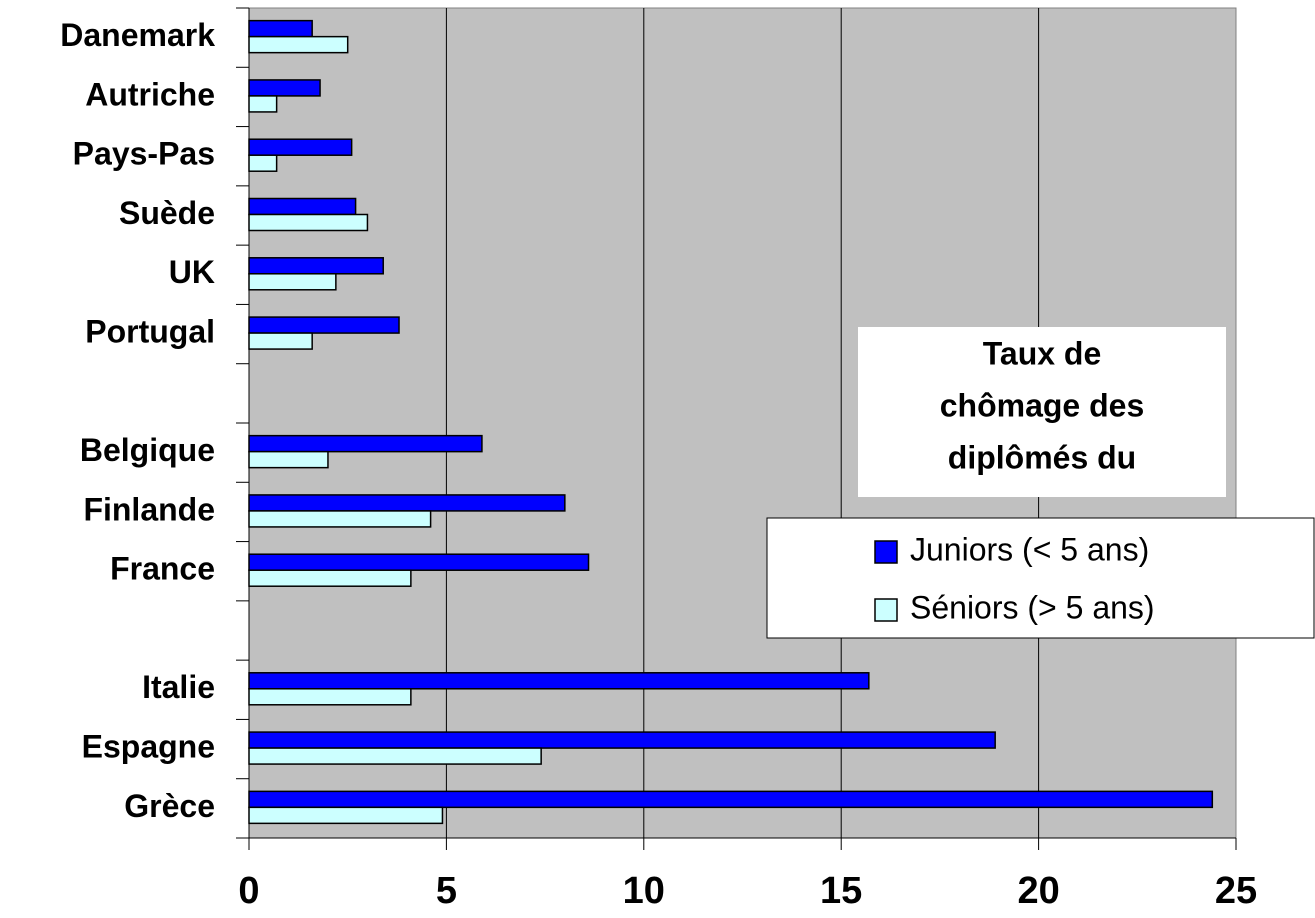 Image resolution: width=1315 pixels, height=918 pixels. Describe the element at coordinates (162, 569) in the screenshot. I see `y-tick-label: France` at that location.